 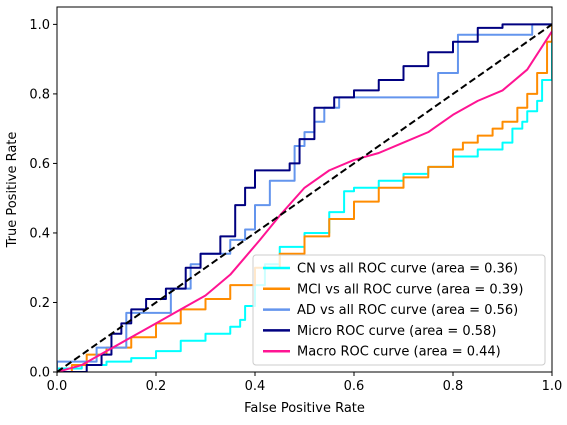 What do you see at coordinates (39, 25) in the screenshot?
I see `y-tick-label: 1.0` at bounding box center [39, 25].